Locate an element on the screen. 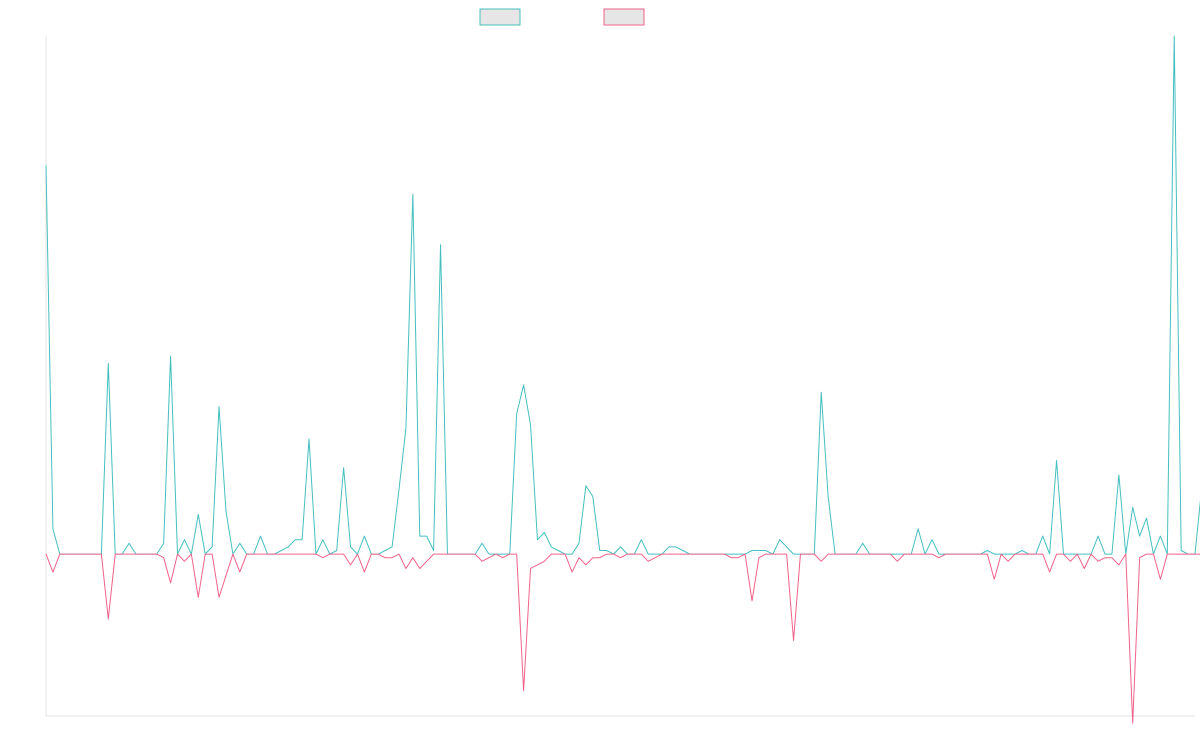 The width and height of the screenshot is (1200, 750). legend is located at coordinates (562, 17).